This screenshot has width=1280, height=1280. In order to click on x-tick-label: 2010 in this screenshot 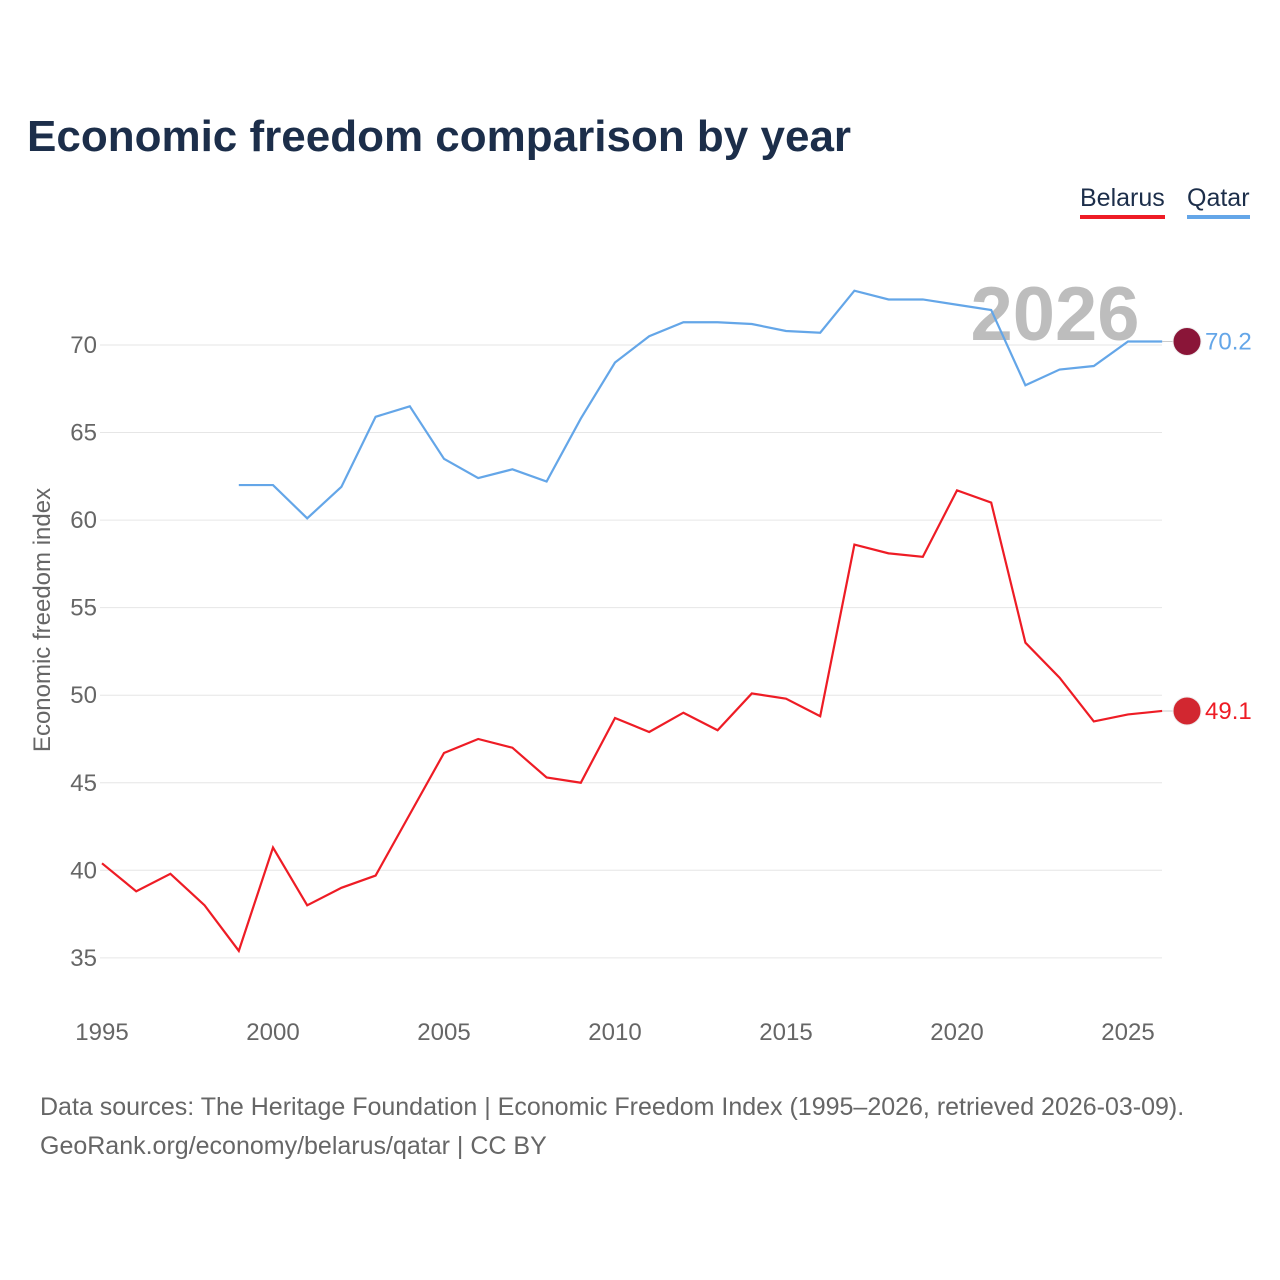, I will do `click(614, 1032)`.